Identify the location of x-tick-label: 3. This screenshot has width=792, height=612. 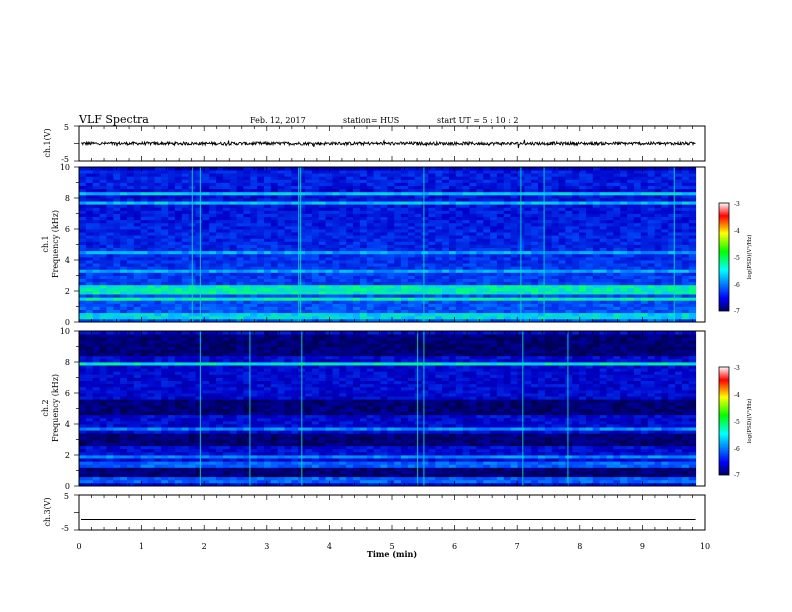
(266, 546).